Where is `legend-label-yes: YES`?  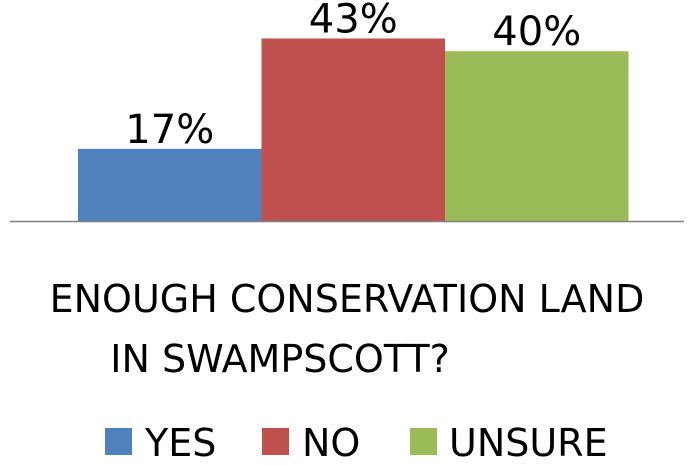 legend-label-yes: YES is located at coordinates (180, 443).